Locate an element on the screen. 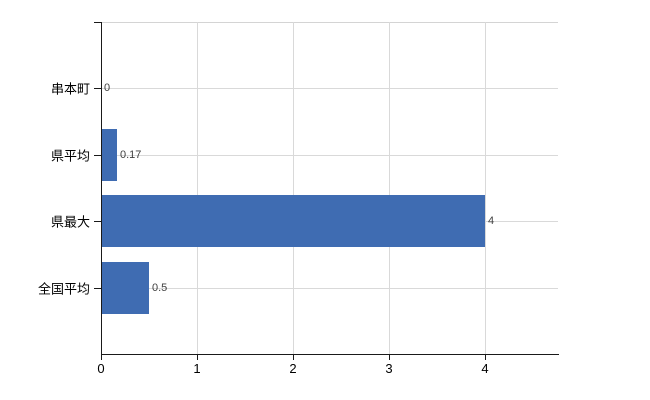 This screenshot has height=400, width=650. x-tick-label: 0 is located at coordinates (101, 368).